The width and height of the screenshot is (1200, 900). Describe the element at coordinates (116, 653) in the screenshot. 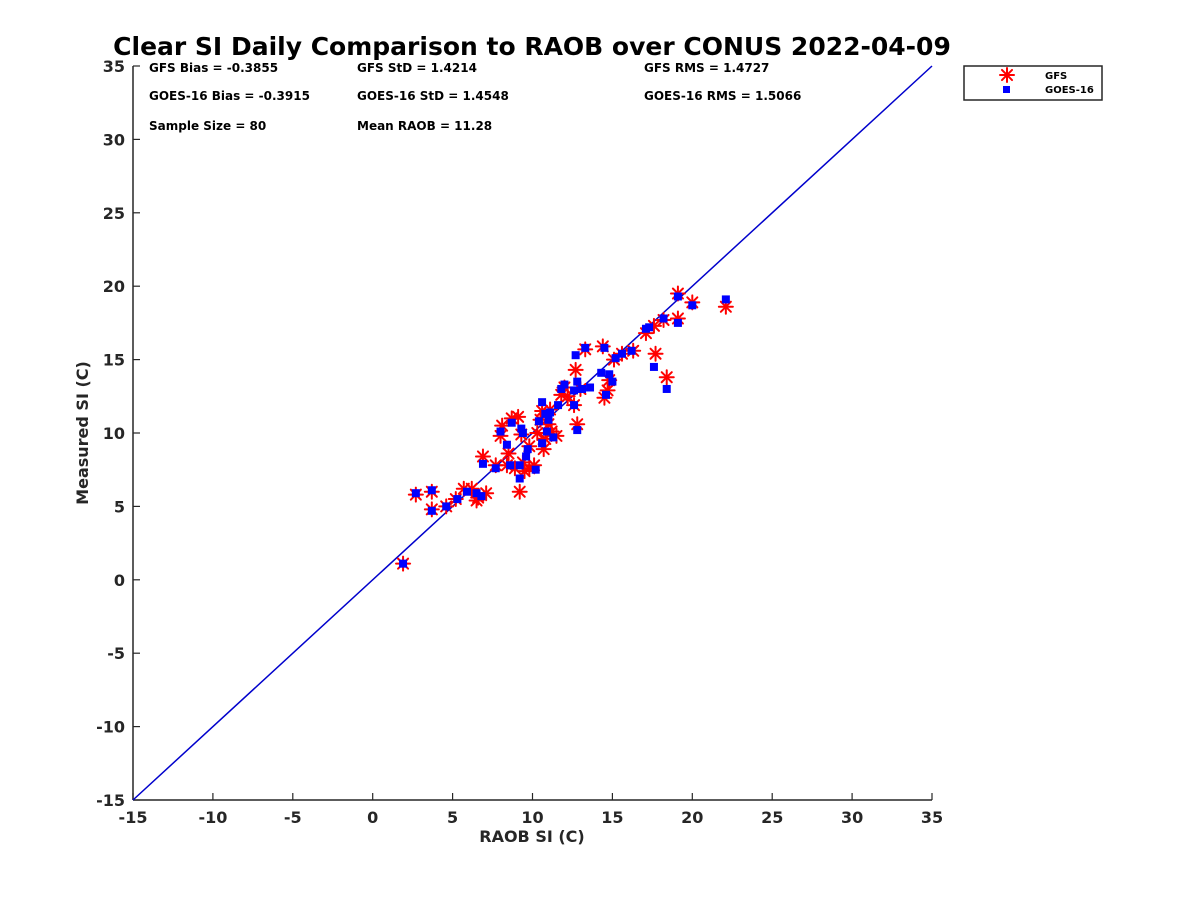

I see `y-tick-label: -5` at that location.